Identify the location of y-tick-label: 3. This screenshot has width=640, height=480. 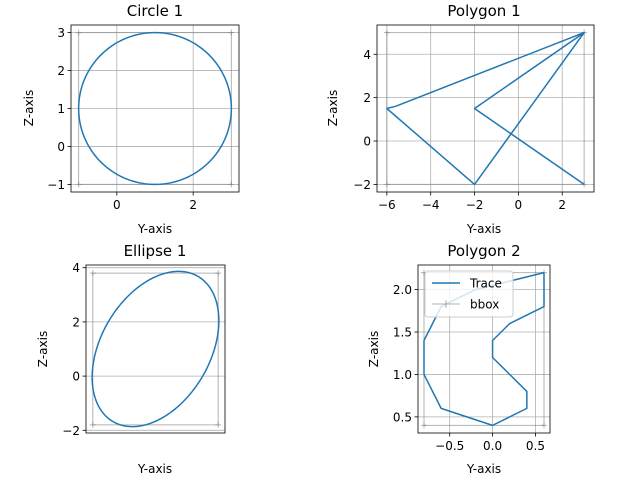
(61, 33).